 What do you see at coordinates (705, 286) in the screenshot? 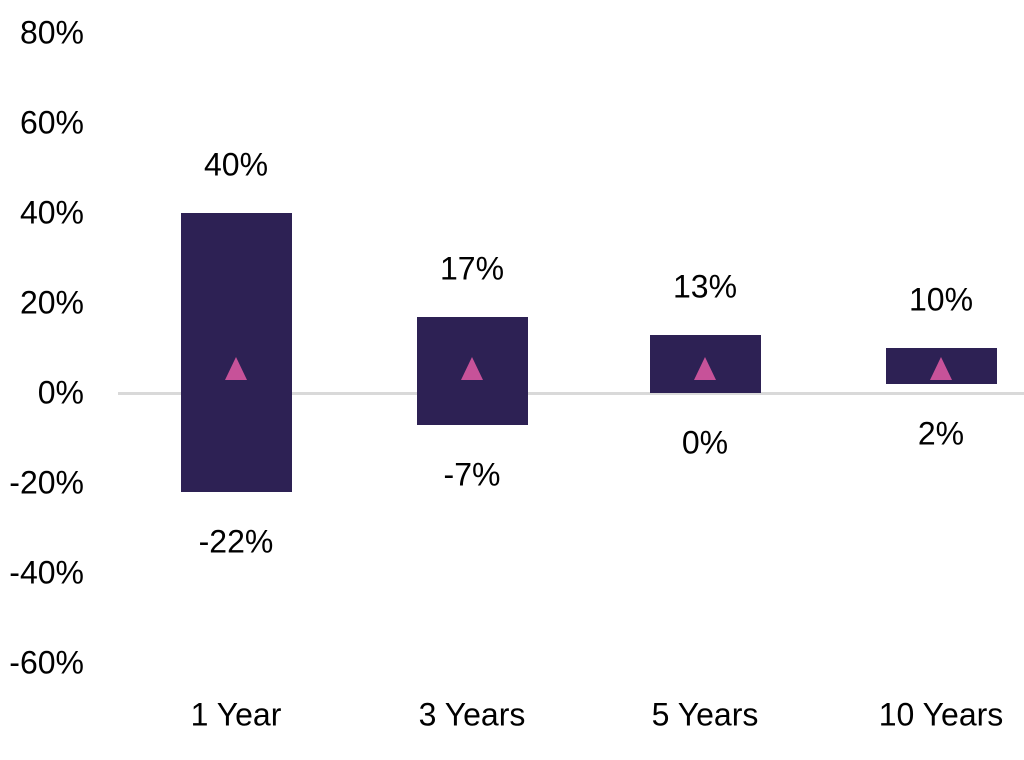
I see `high-value-label: 13%` at bounding box center [705, 286].